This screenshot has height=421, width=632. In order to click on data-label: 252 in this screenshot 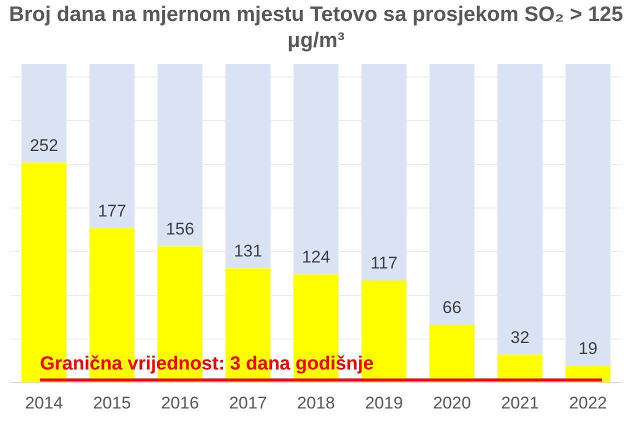, I will do `click(44, 145)`.